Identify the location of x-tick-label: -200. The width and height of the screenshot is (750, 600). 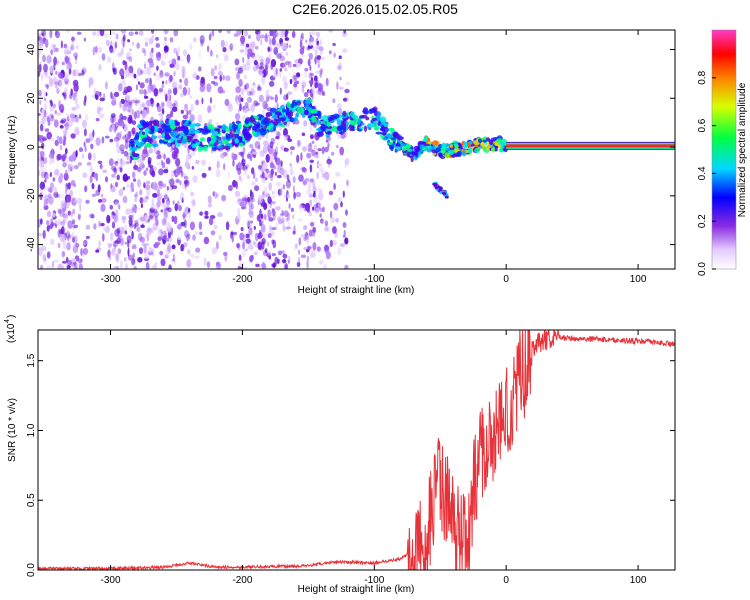
(242, 279).